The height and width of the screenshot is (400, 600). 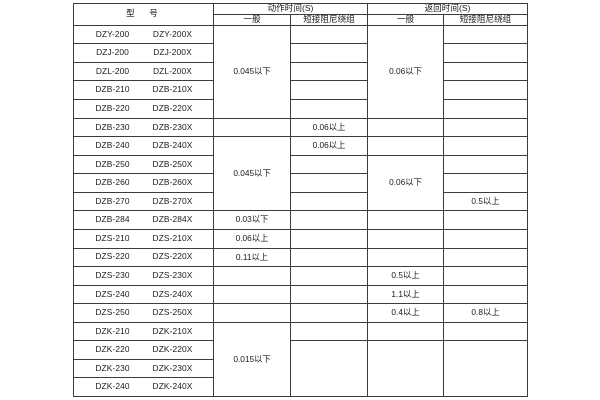 What do you see at coordinates (405, 294) in the screenshot?
I see `rt-general-cell: 1.1以上` at bounding box center [405, 294].